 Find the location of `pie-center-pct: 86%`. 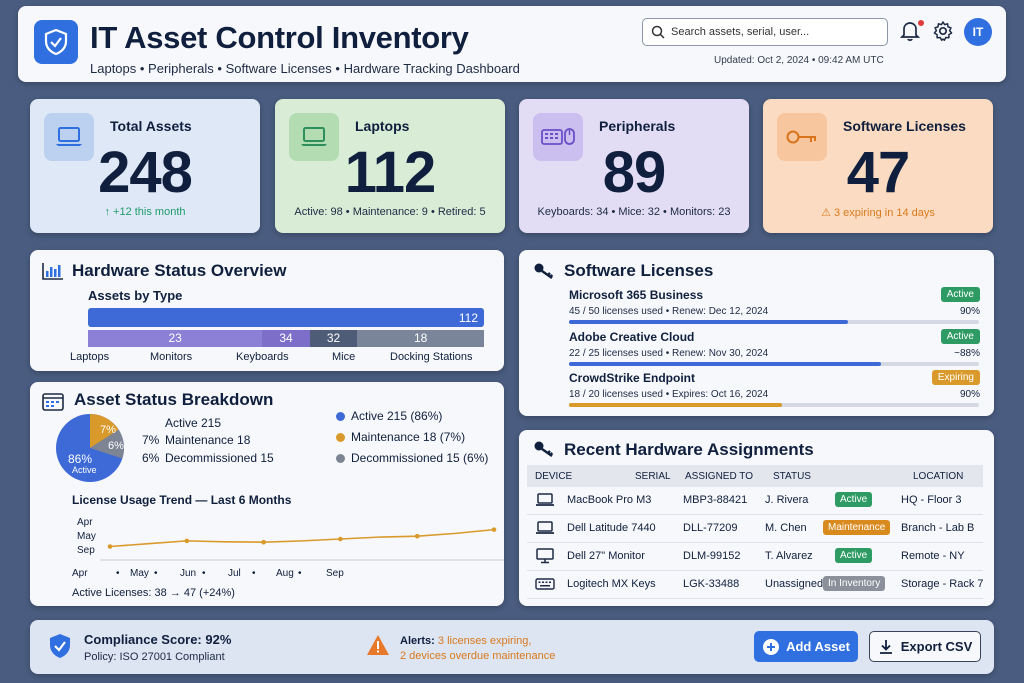

pie-center-pct: 86% is located at coordinates (80, 459).